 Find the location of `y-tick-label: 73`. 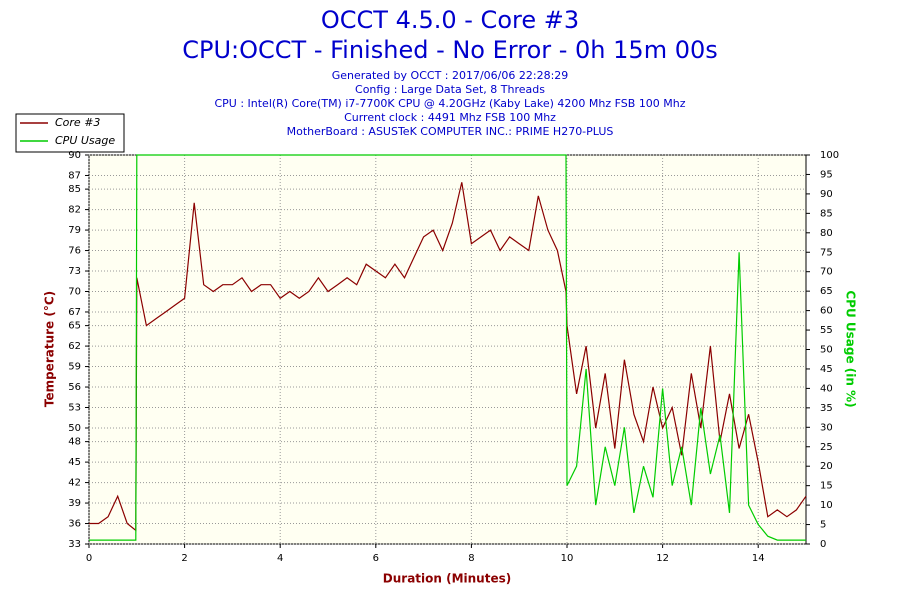

y-tick-label: 73 is located at coordinates (74, 271).